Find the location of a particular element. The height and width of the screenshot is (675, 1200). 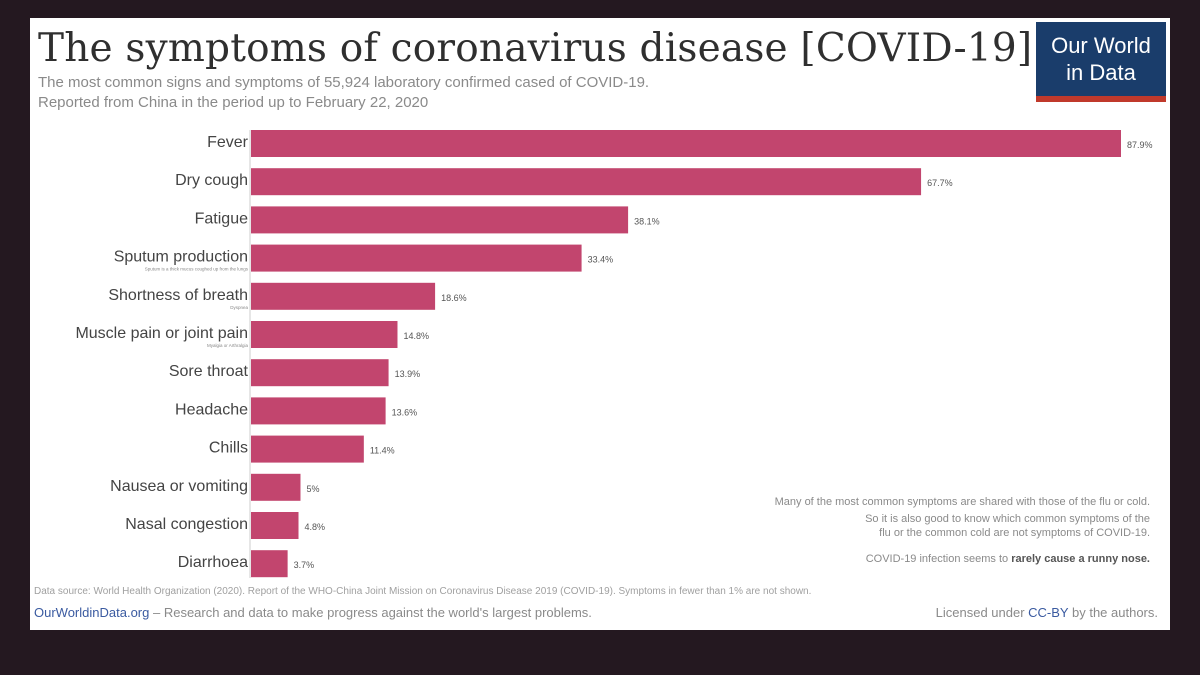

category-label-muscle-pain-or-joint-pain: Muscle pain or joint pain is located at coordinates (161, 333).